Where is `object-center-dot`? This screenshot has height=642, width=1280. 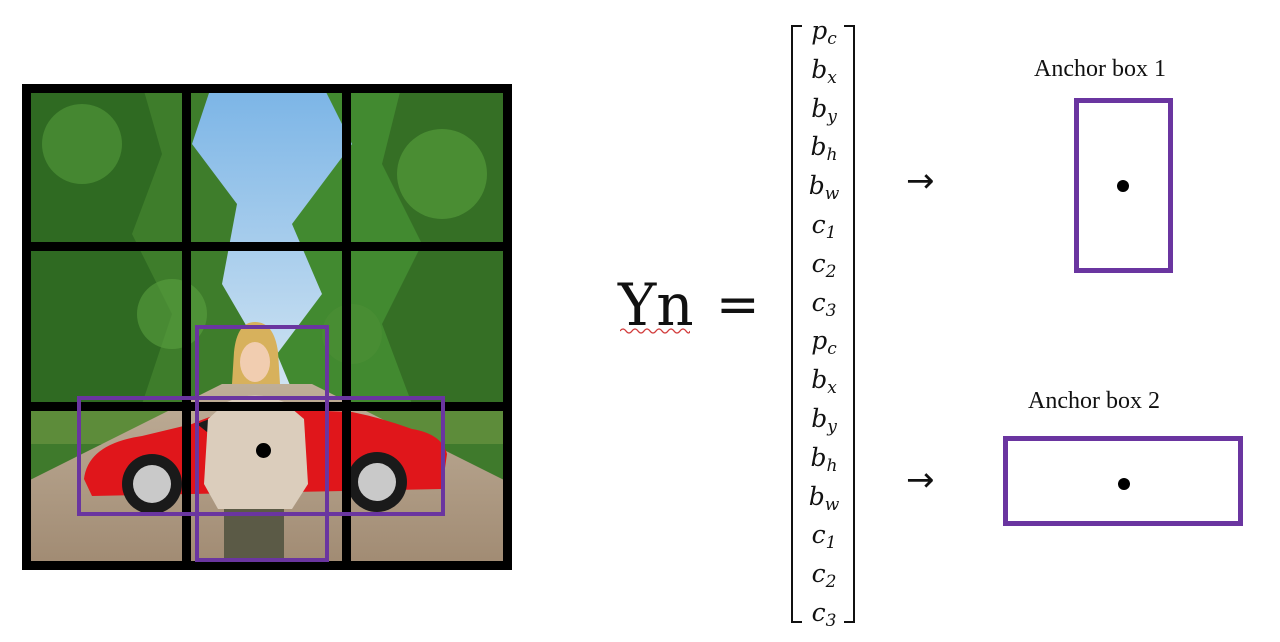
object-center-dot is located at coordinates (263, 450).